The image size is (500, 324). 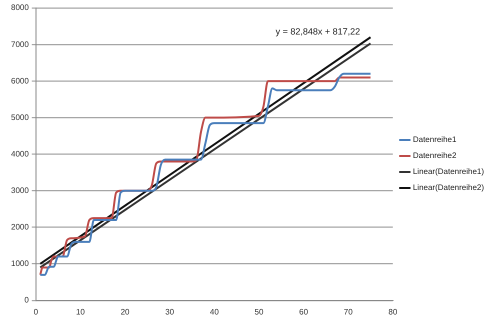 What do you see at coordinates (20, 227) in the screenshot?
I see `y-tick-label: 2000` at bounding box center [20, 227].